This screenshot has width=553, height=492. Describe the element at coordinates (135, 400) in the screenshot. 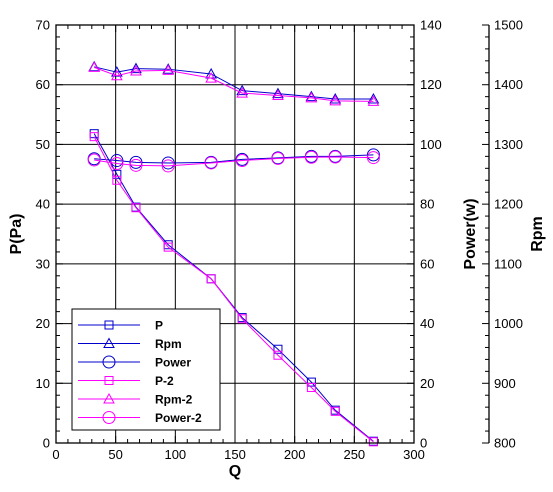

I see `legend-item: Rpm-2` at that location.